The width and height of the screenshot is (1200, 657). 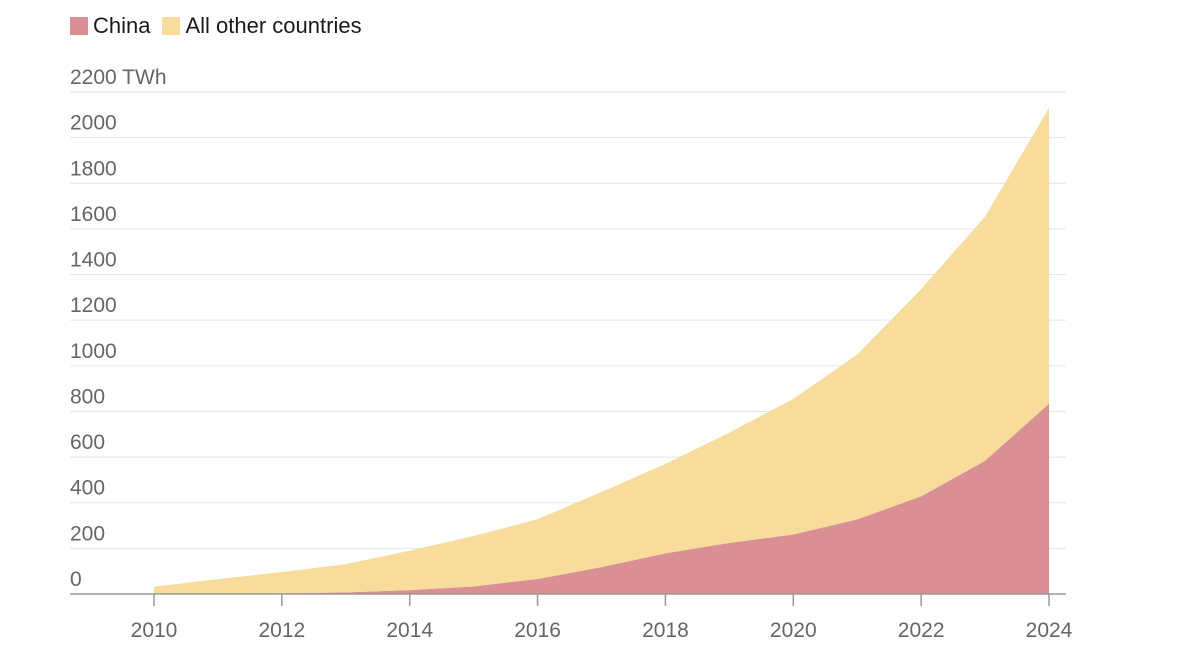 I want to click on x-tick-label: 2022, so click(x=921, y=630).